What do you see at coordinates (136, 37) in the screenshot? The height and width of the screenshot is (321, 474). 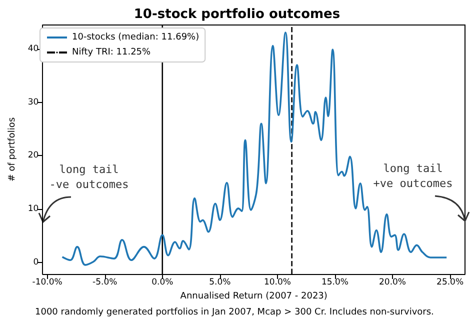 I see `legend-label: 10-stocks (median: 11.69%)` at bounding box center [136, 37].